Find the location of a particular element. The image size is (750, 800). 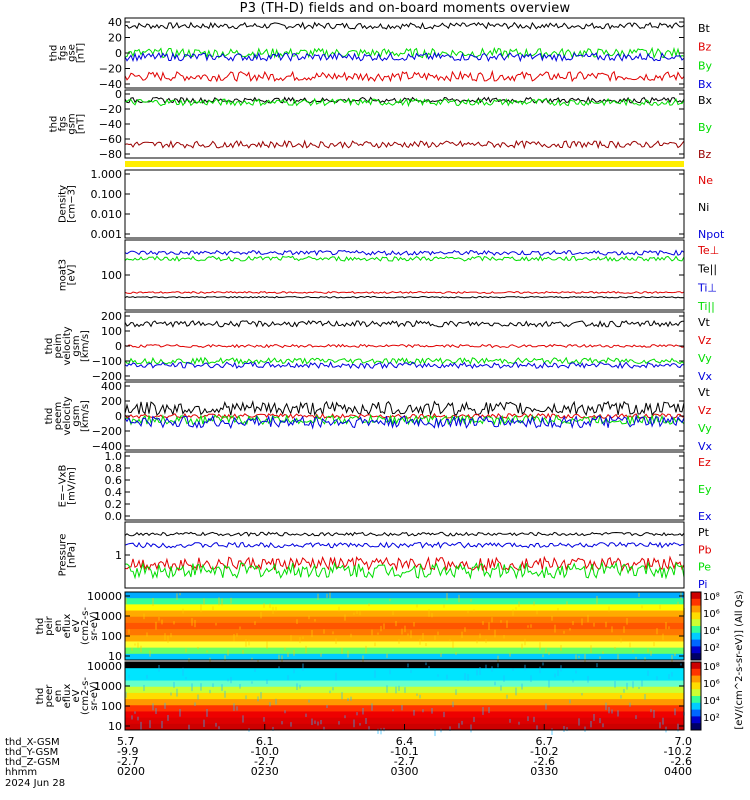

y-tick-label: 1.0 is located at coordinates (114, 456).